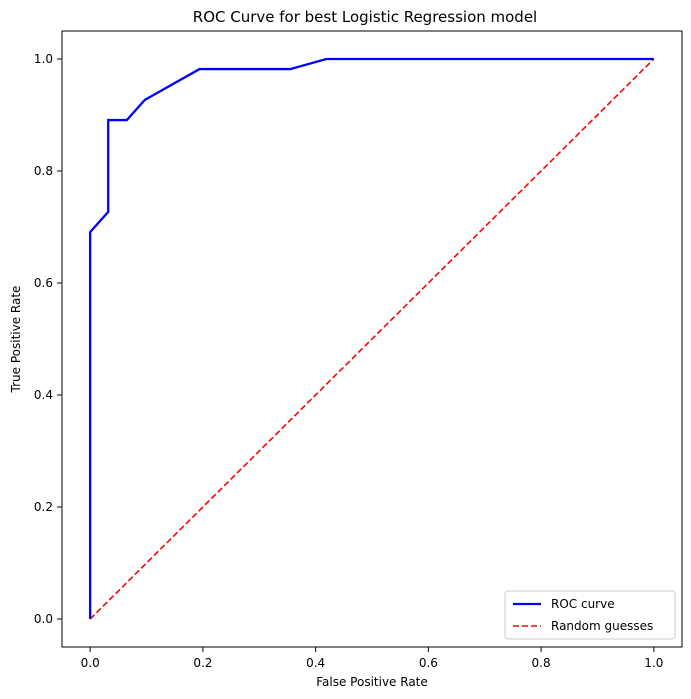 The width and height of the screenshot is (691, 699). I want to click on y-axis-ticks: 0.0 0.2 0.4 0.6 0.8 1.0, so click(48, 339).